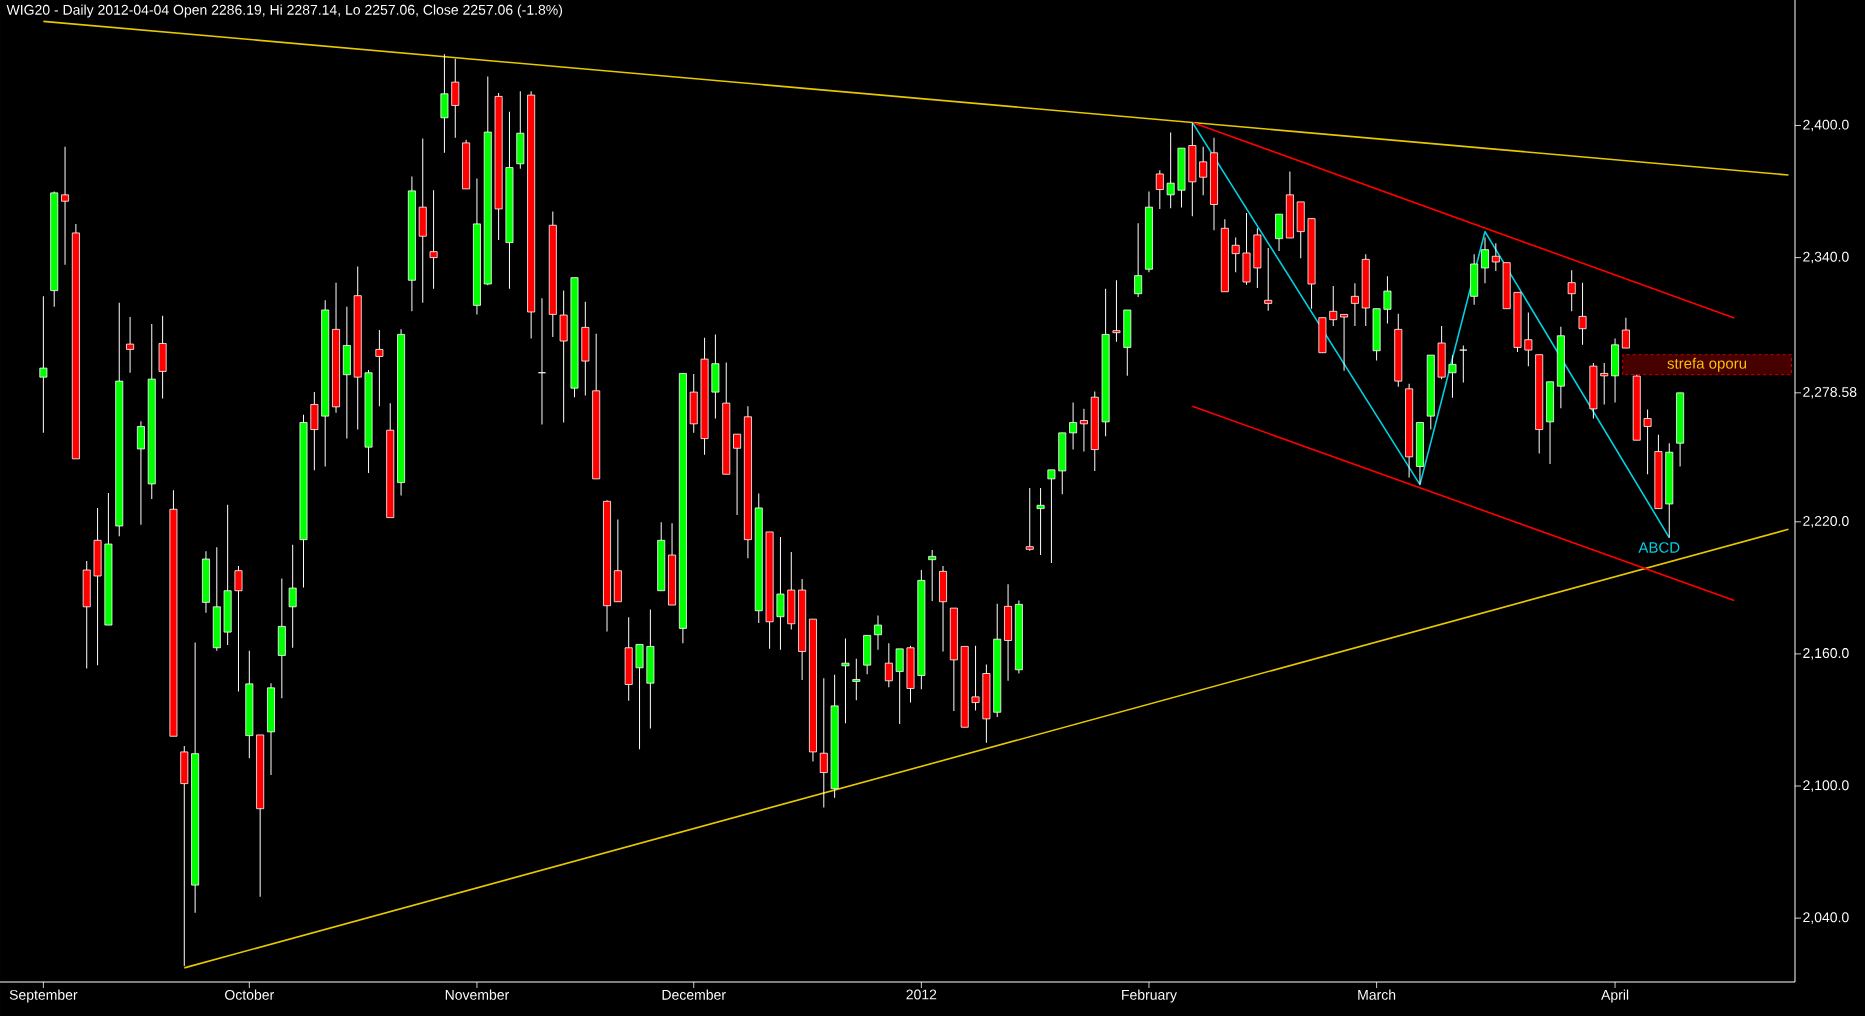 This screenshot has height=1016, width=1865. Describe the element at coordinates (921, 994) in the screenshot. I see `x-tick-label: 2012` at that location.